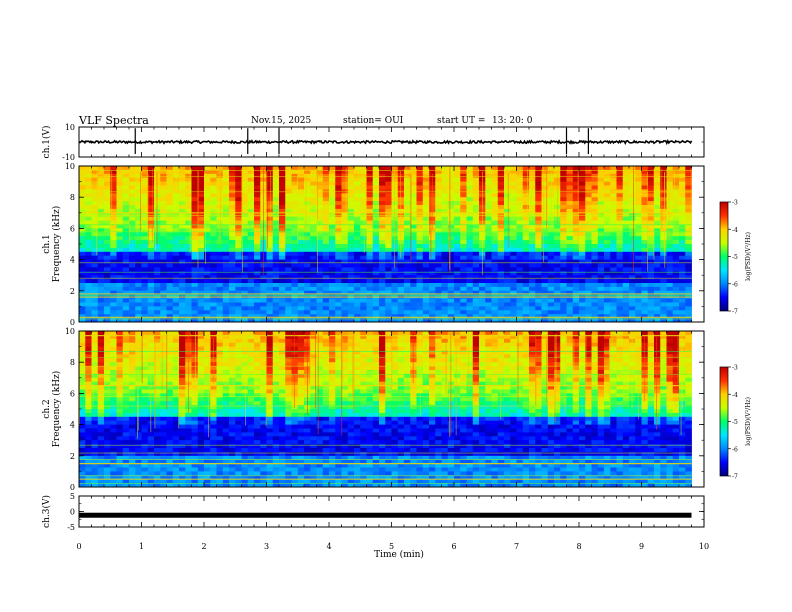  I want to click on ch1-waveform-ytick-label: -10, so click(68, 157).